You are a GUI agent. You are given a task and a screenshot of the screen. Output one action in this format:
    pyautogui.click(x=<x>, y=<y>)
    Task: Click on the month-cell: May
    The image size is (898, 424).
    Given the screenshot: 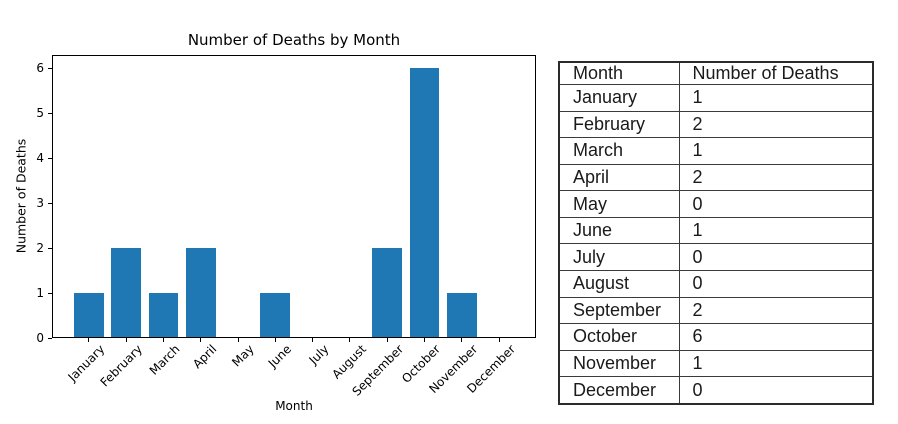 What is the action you would take?
    pyautogui.click(x=619, y=204)
    